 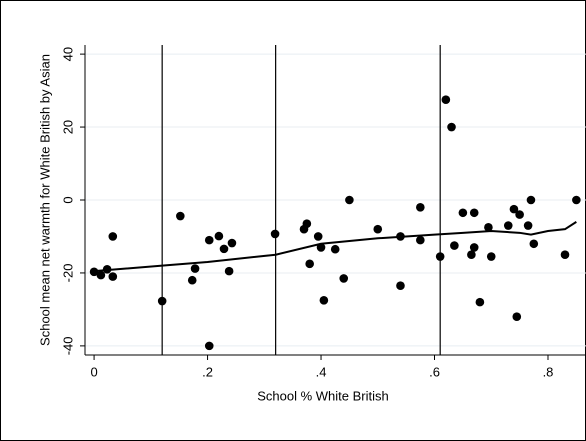 I want to click on y-tick-label: -40, so click(x=67, y=345).